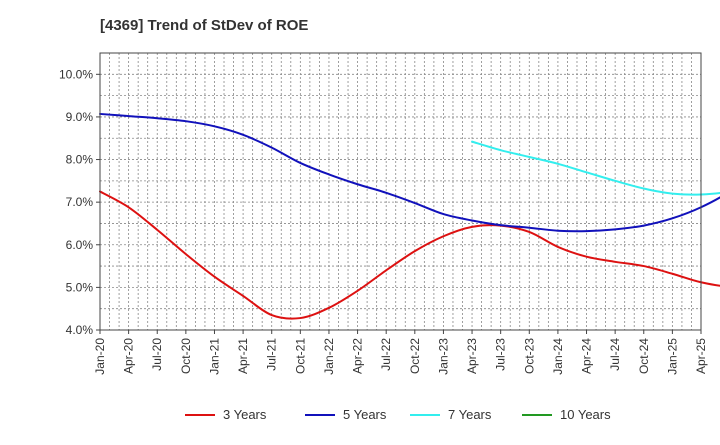 The width and height of the screenshot is (720, 445). Describe the element at coordinates (701, 356) in the screenshot. I see `x-tick-label: Apr-25` at that location.